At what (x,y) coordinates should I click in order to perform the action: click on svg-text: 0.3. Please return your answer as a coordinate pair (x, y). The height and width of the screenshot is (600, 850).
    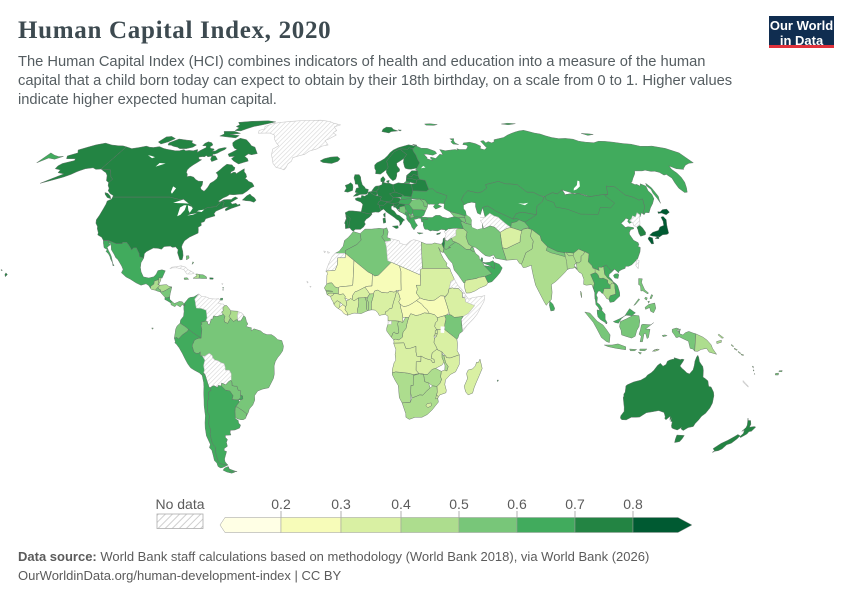
    Looking at the image, I should click on (341, 504).